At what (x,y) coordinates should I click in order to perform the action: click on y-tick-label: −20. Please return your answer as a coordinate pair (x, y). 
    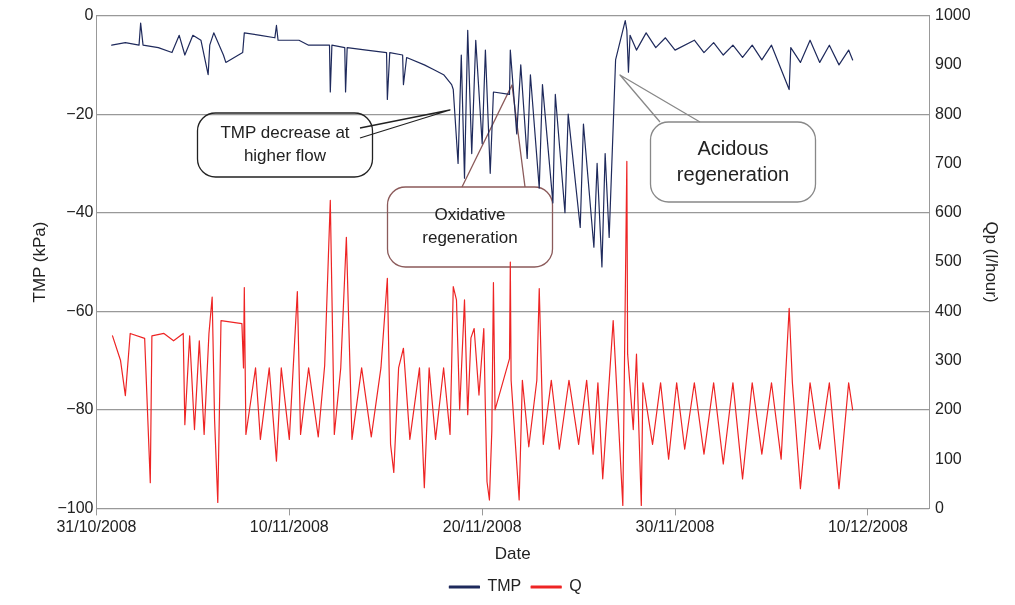
    Looking at the image, I should click on (80, 113).